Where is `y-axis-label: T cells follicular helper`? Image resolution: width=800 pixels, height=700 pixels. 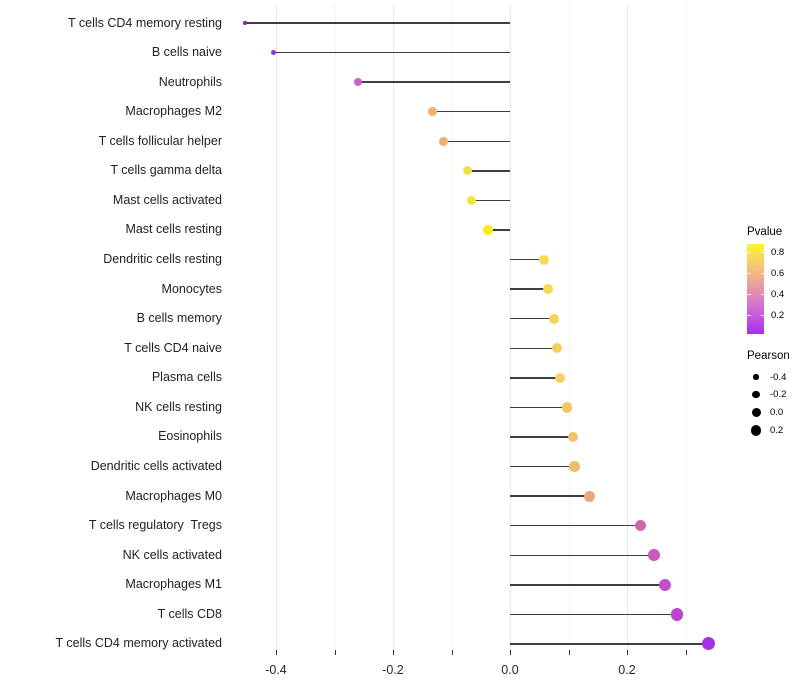
y-axis-label: T cells follicular helper is located at coordinates (160, 140).